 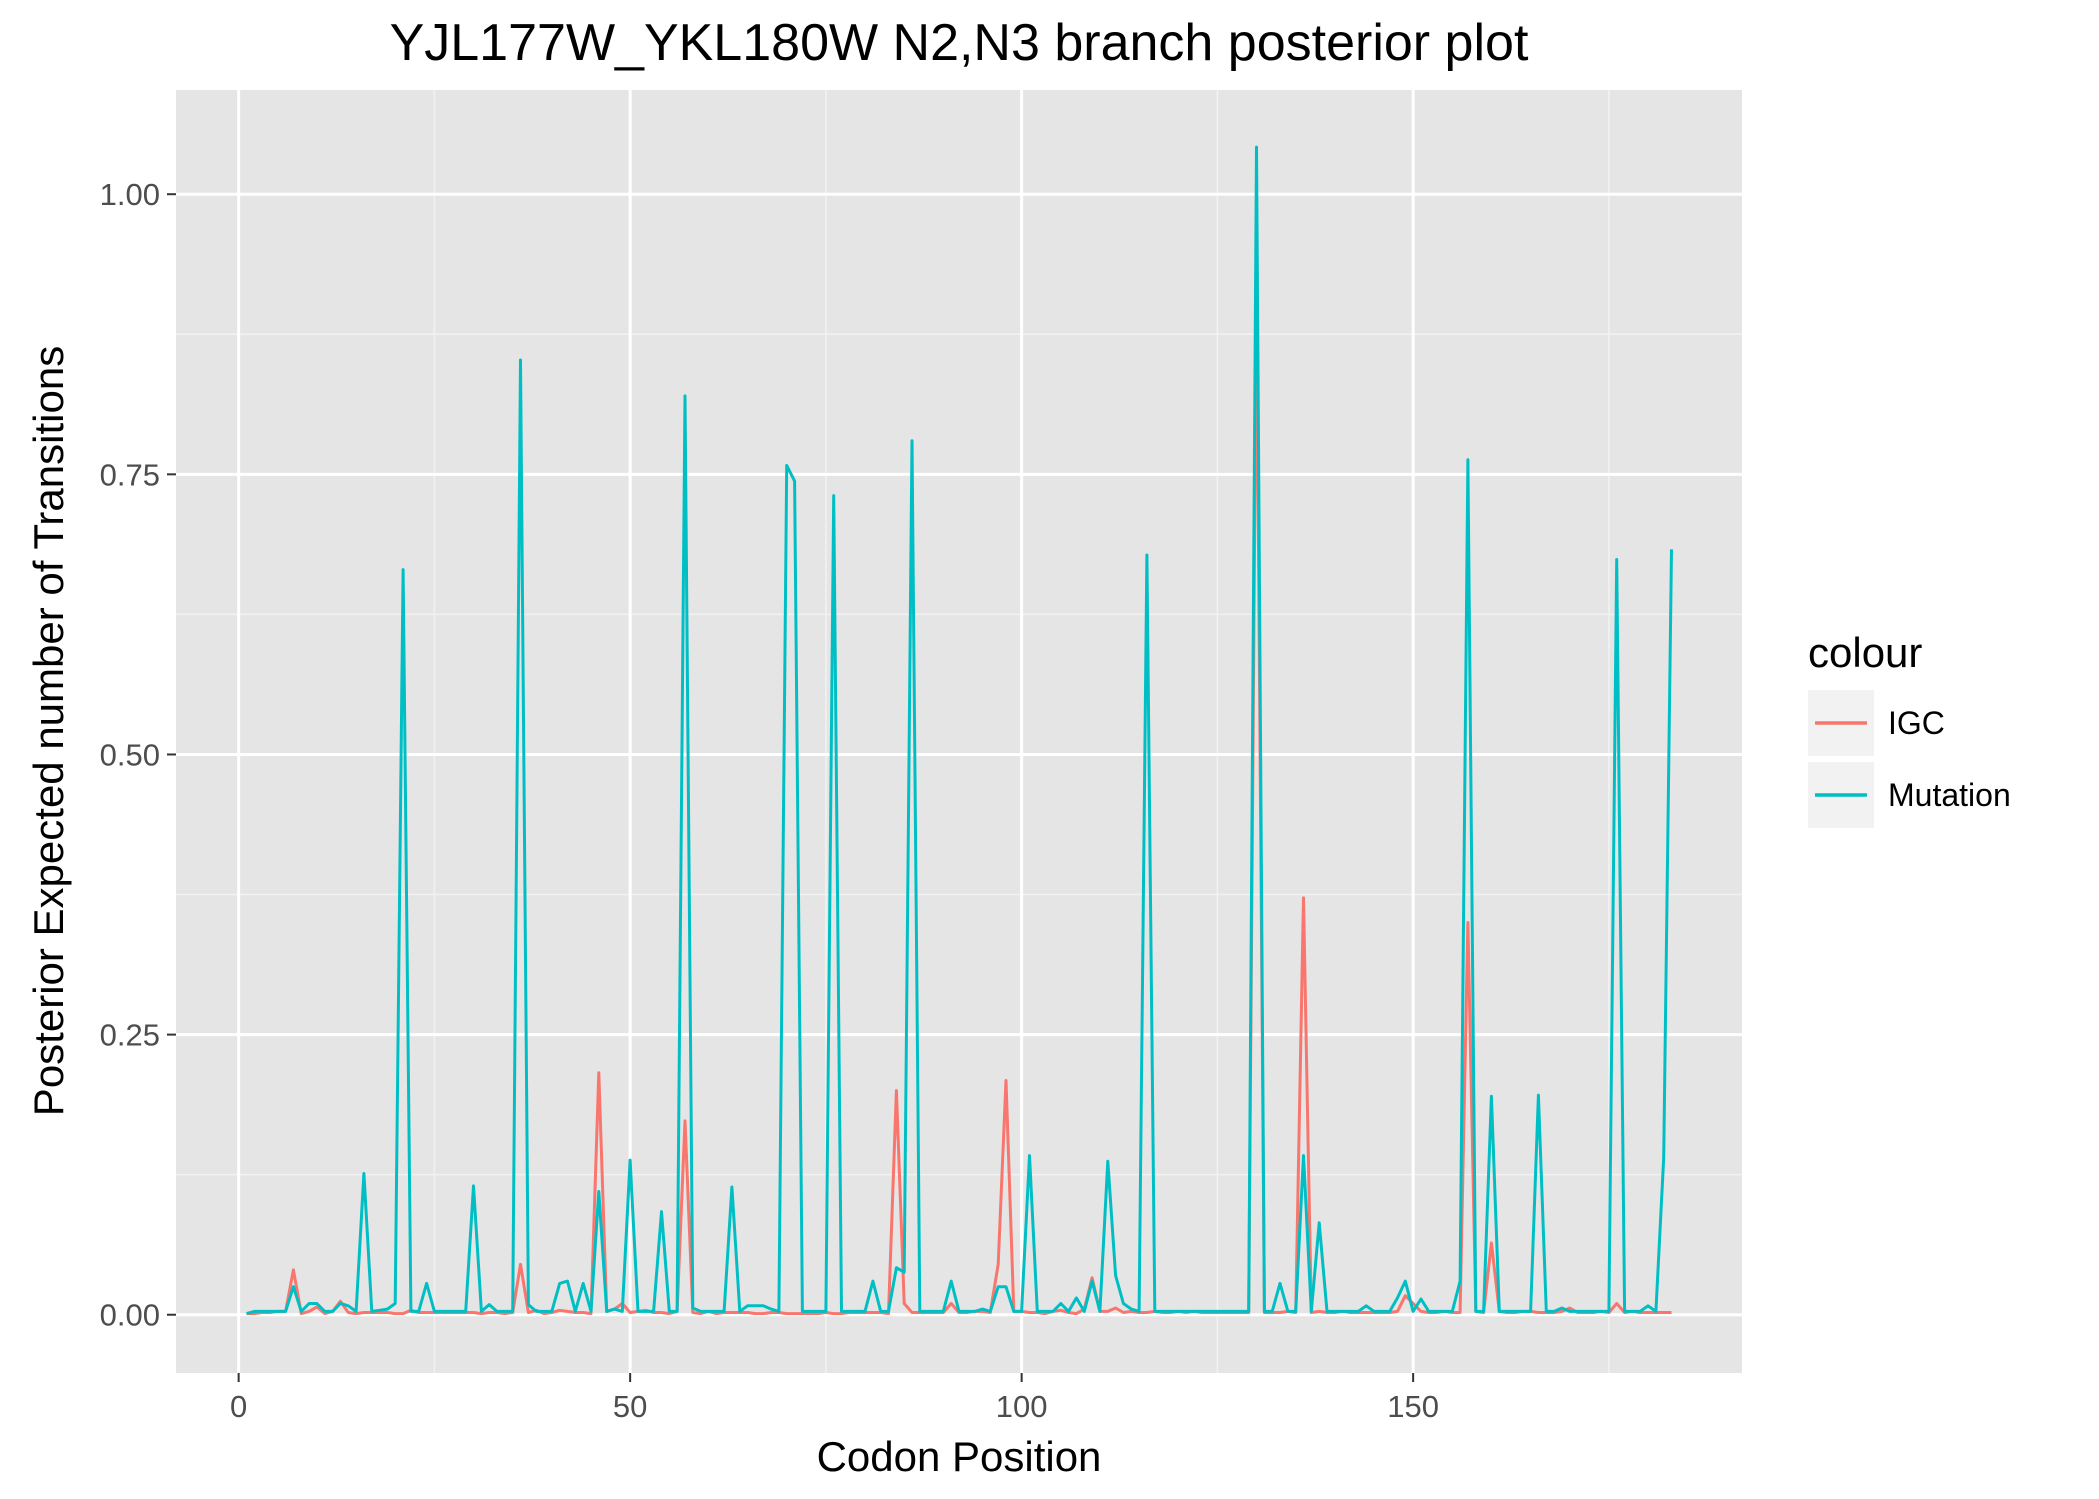 What do you see at coordinates (959, 1456) in the screenshot?
I see `x-axis-title: Codon Position` at bounding box center [959, 1456].